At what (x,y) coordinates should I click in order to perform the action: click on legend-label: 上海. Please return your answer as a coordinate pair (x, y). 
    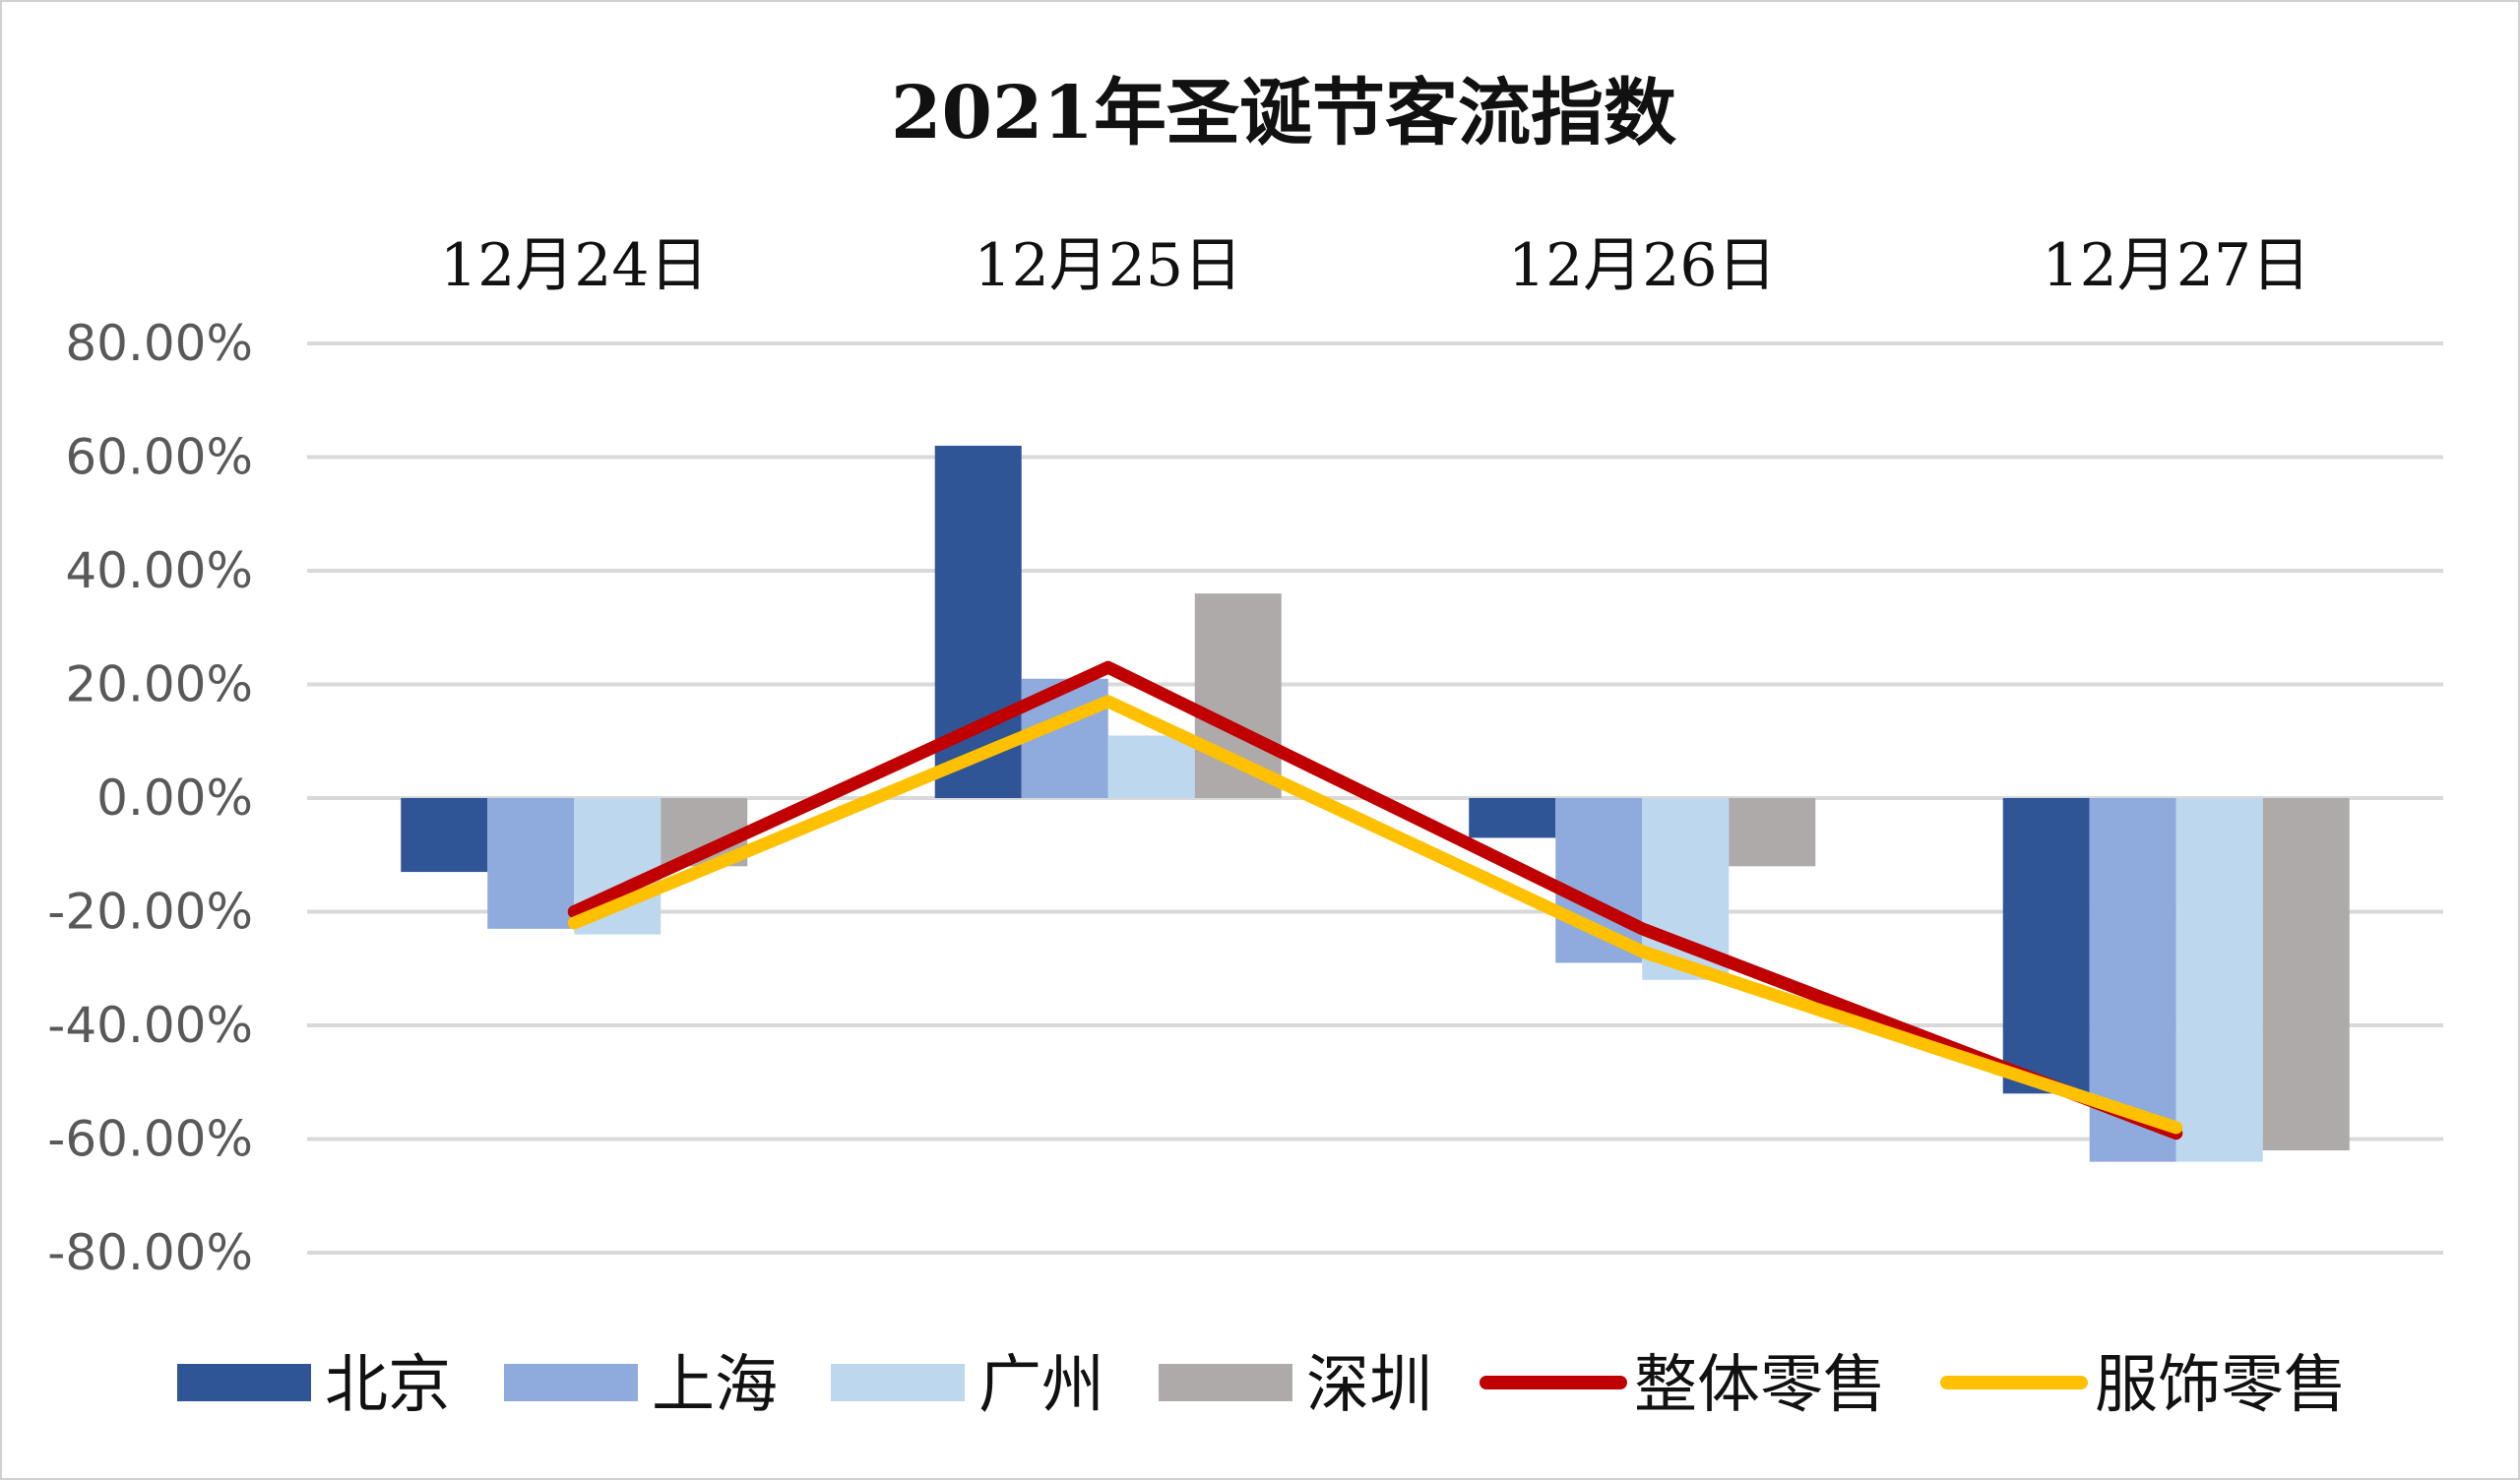
    Looking at the image, I should click on (715, 1385).